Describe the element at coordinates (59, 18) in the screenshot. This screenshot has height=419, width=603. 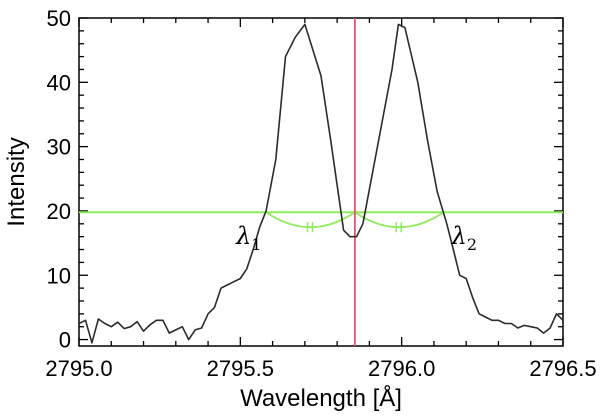
I see `y-tick-label: 50` at that location.